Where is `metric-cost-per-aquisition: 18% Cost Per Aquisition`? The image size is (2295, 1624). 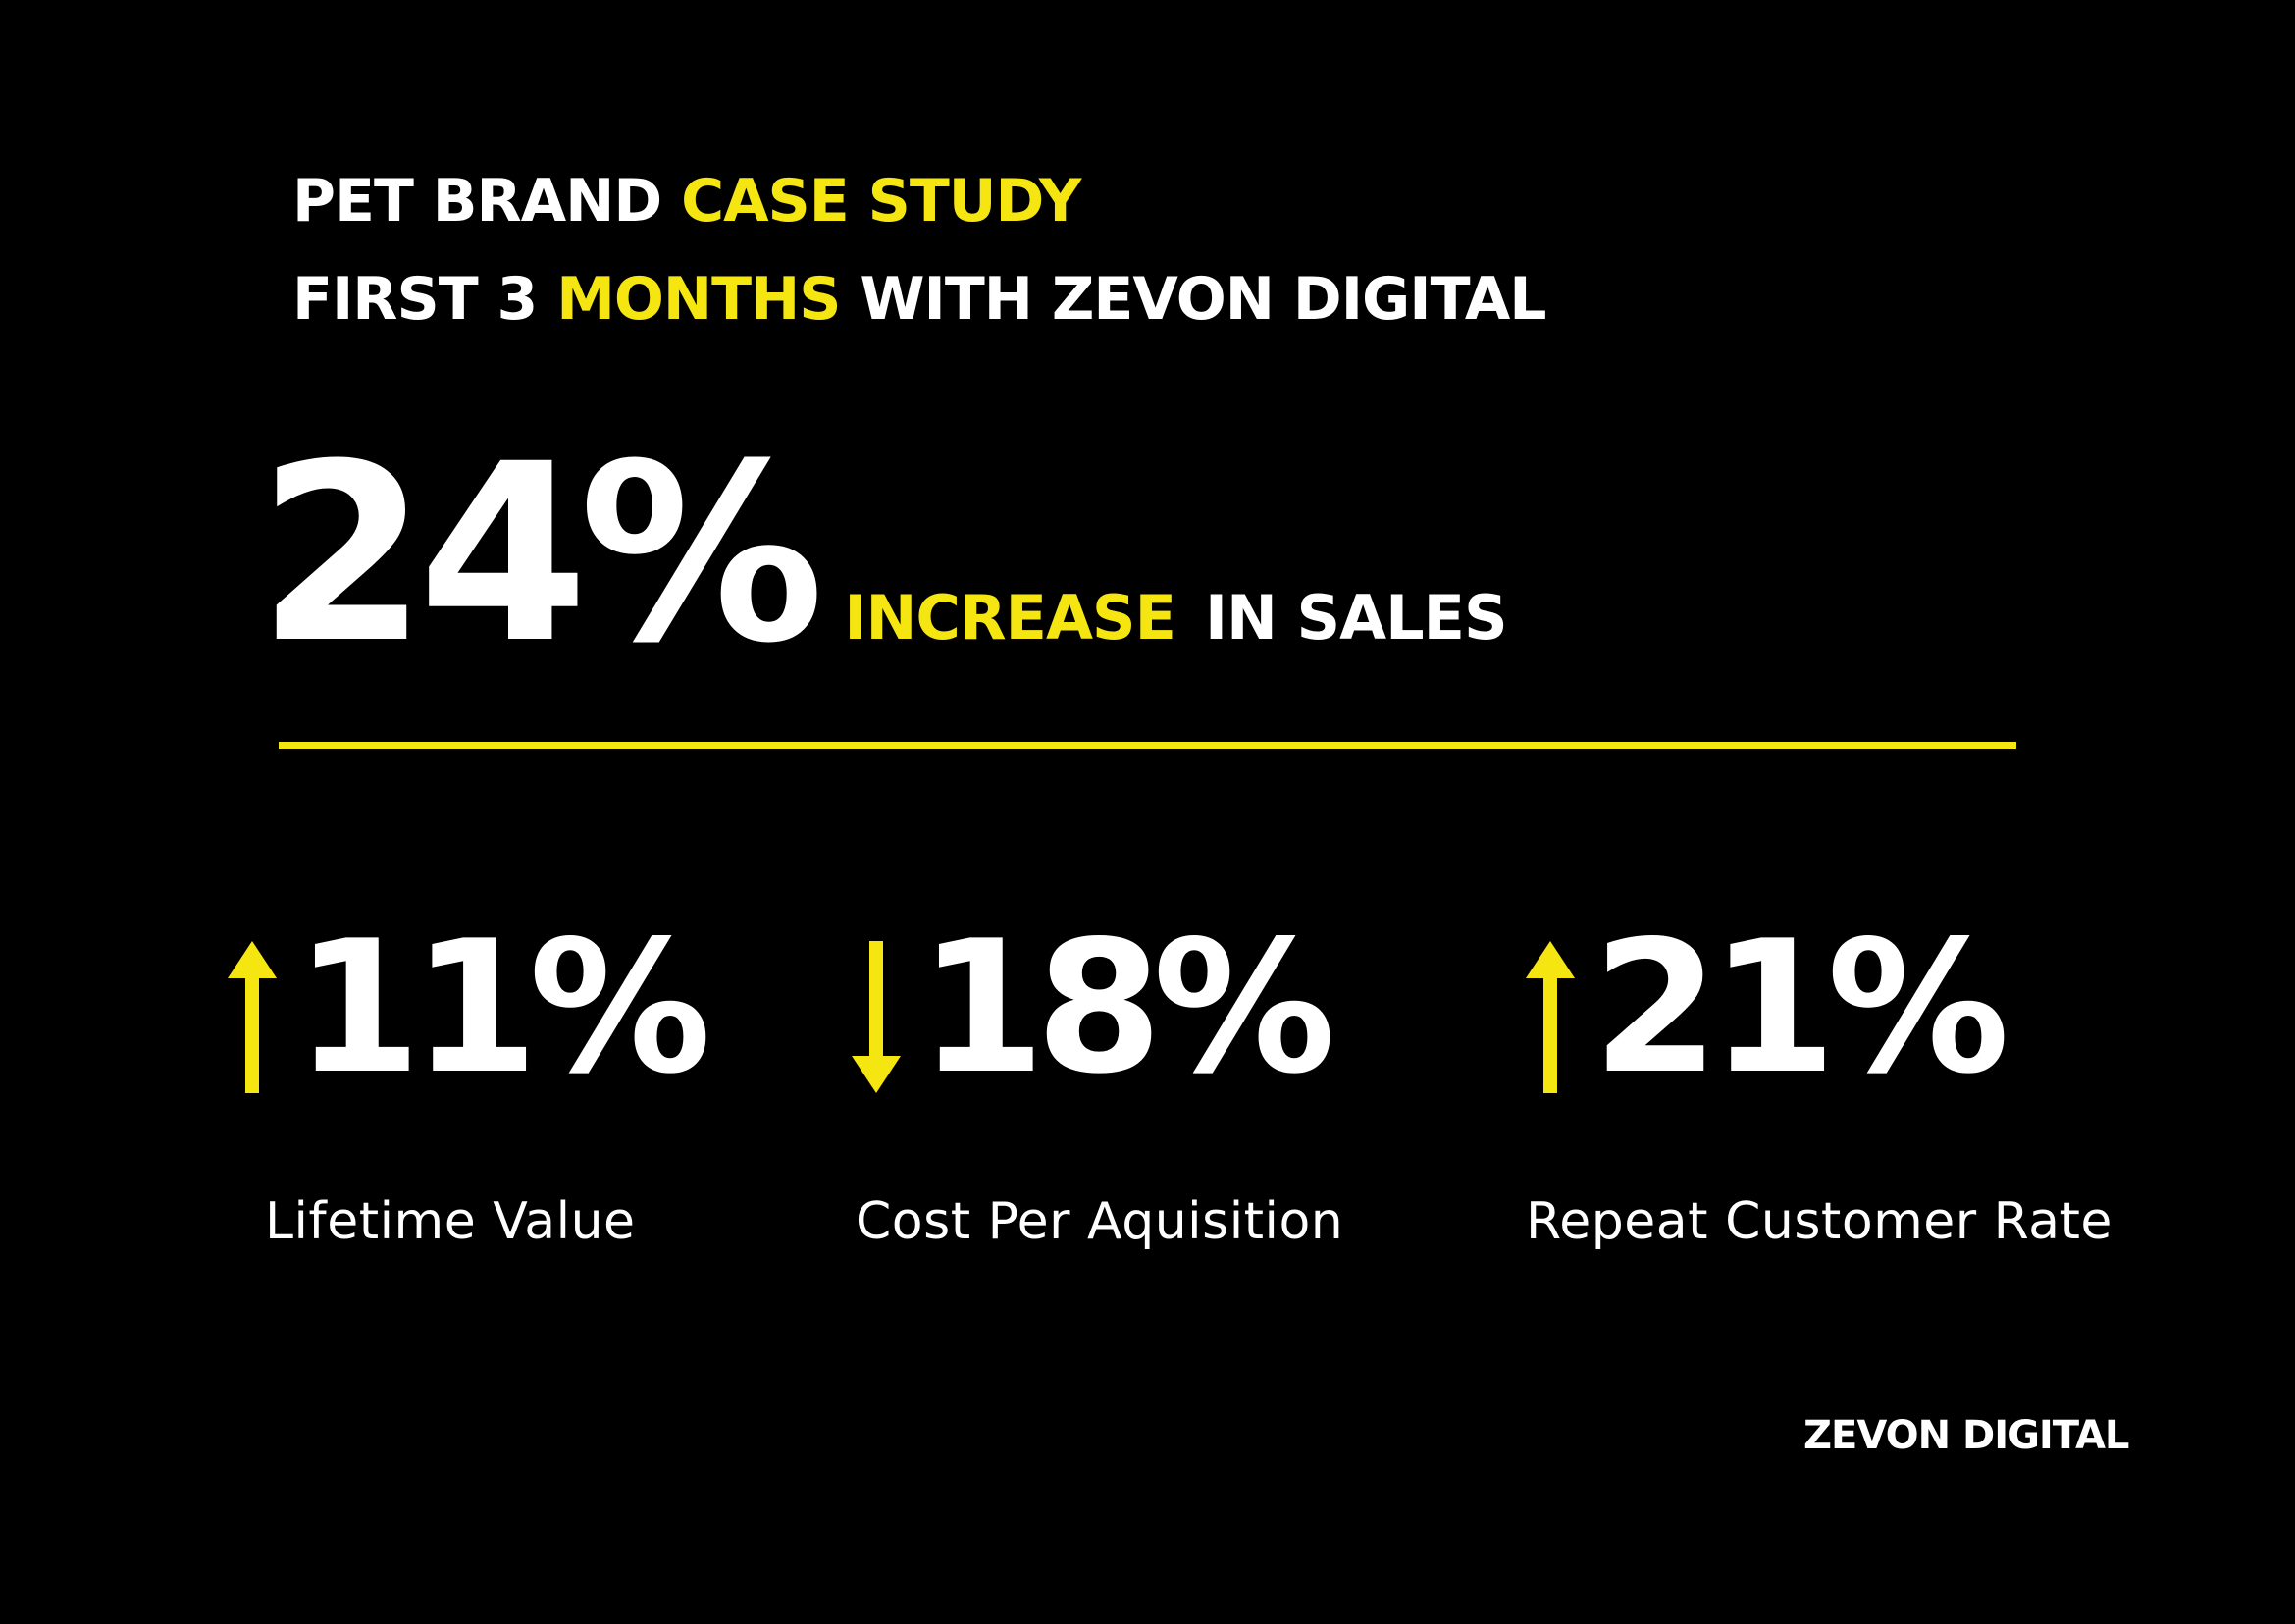
metric-cost-per-aquisition: 18% Cost Per Aquisition is located at coordinates (1097, 1084).